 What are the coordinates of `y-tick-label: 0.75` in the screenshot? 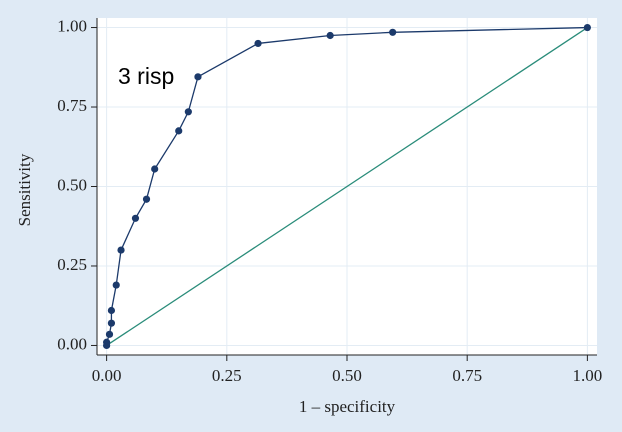 It's located at (72, 105).